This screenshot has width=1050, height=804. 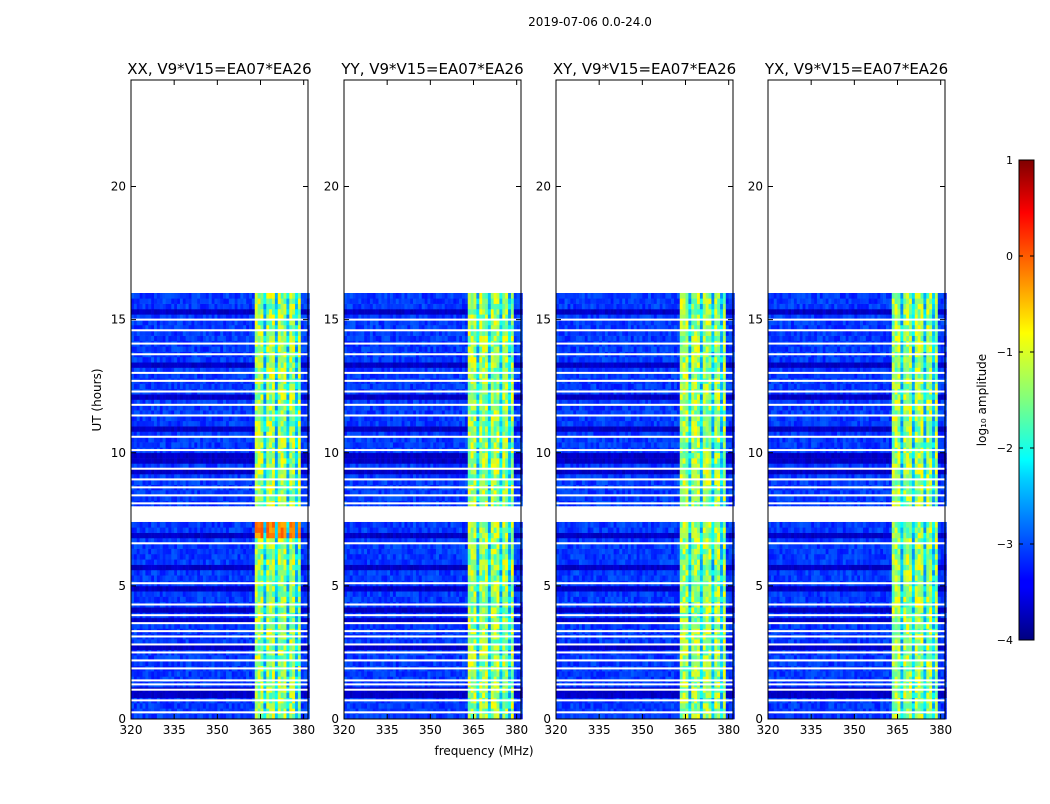 I want to click on flagged-row, so click(x=219, y=450).